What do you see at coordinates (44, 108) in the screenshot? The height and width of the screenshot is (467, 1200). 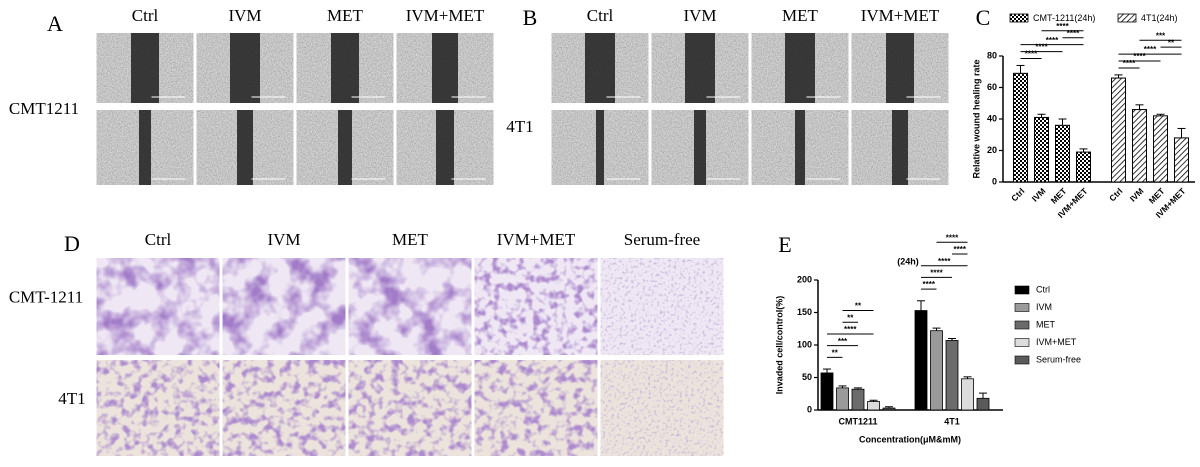 I see `row-label: CMT1211` at bounding box center [44, 108].